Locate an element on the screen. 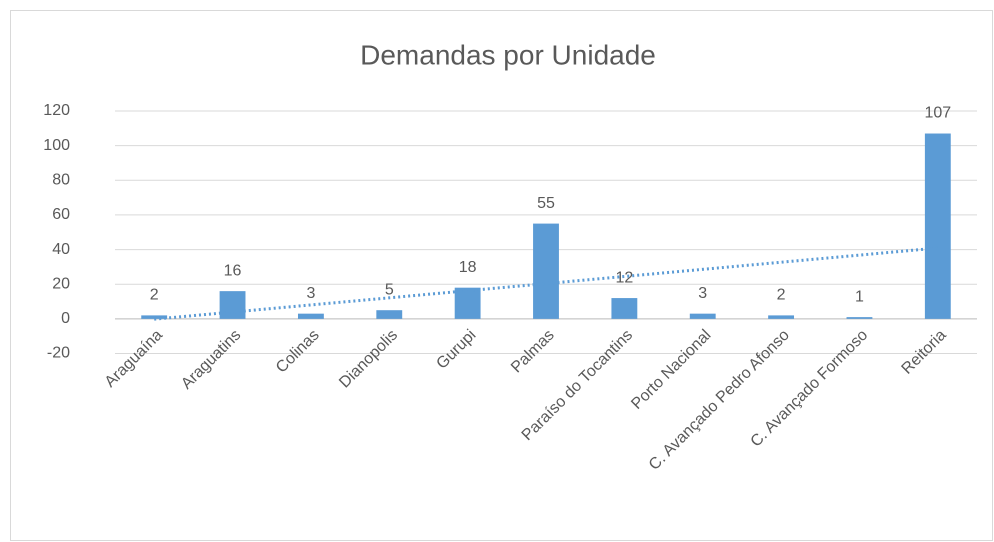 This screenshot has width=994, height=542. y-tick-label: 20 is located at coordinates (61, 283).